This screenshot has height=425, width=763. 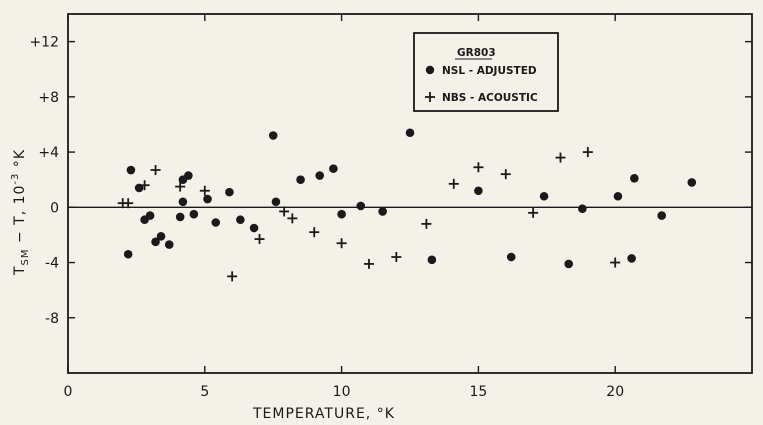 What do you see at coordinates (478, 392) in the screenshot?
I see `x-tick-label: 15` at bounding box center [478, 392].